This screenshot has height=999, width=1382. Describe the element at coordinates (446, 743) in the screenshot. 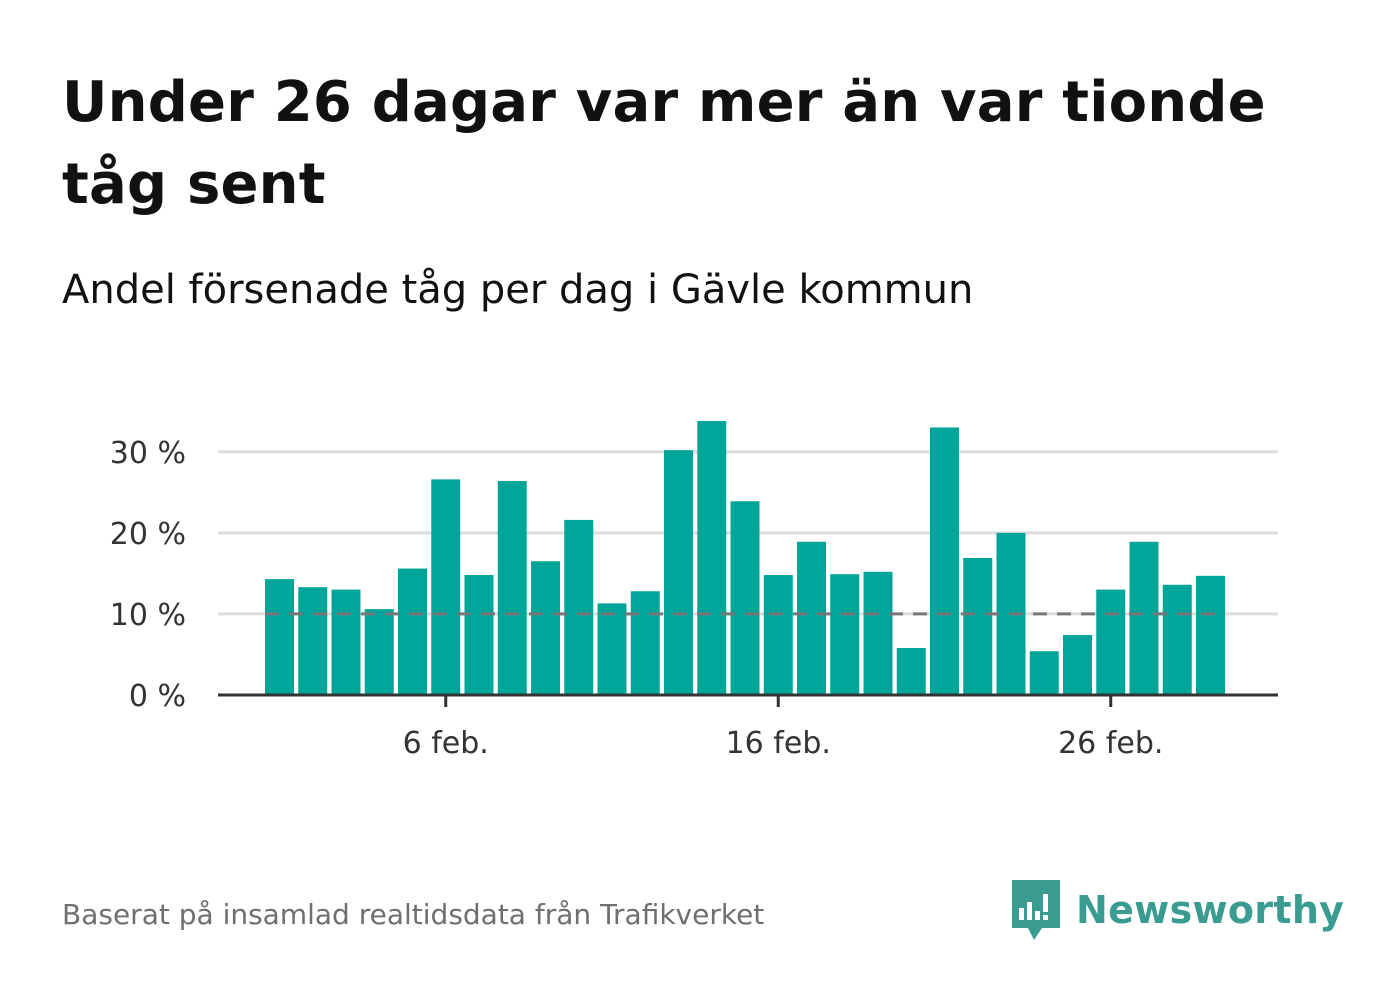

I see `x-tick-label: 6 feb.` at that location.